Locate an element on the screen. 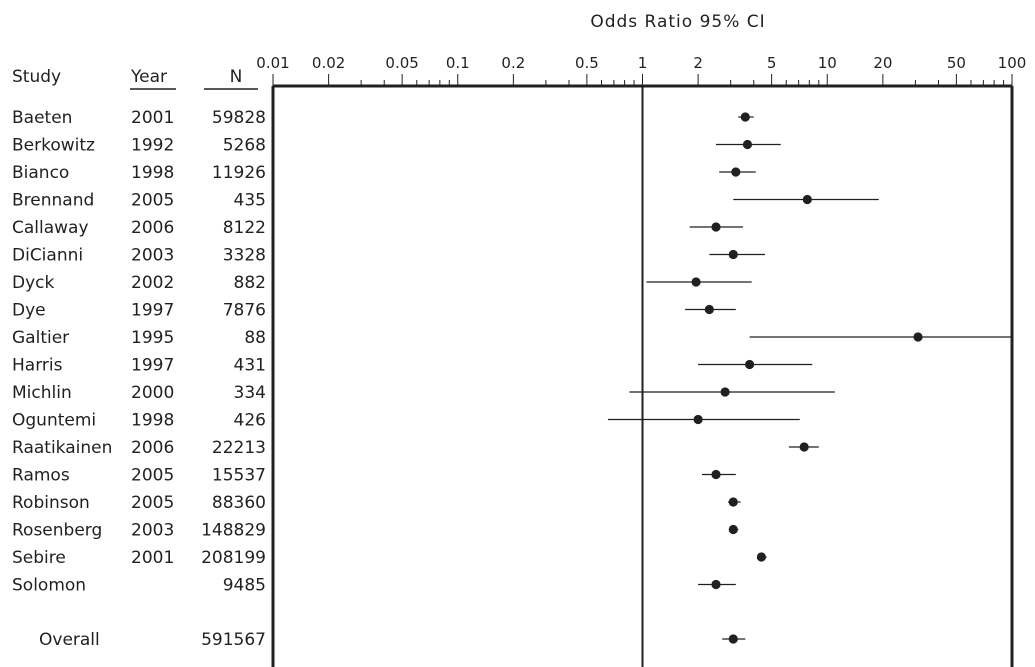  study-n: 431 is located at coordinates (250, 366).